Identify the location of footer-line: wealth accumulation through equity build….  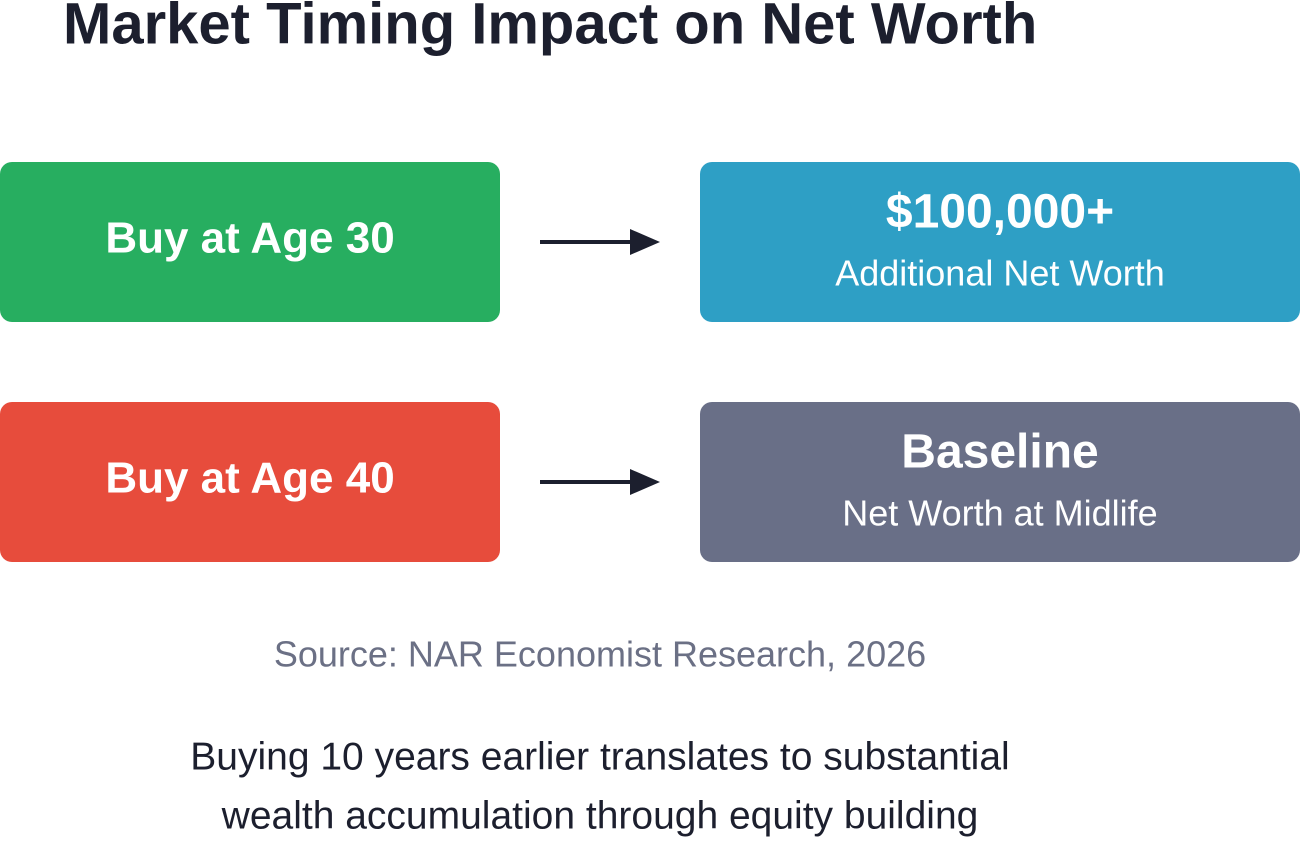
(600, 815).